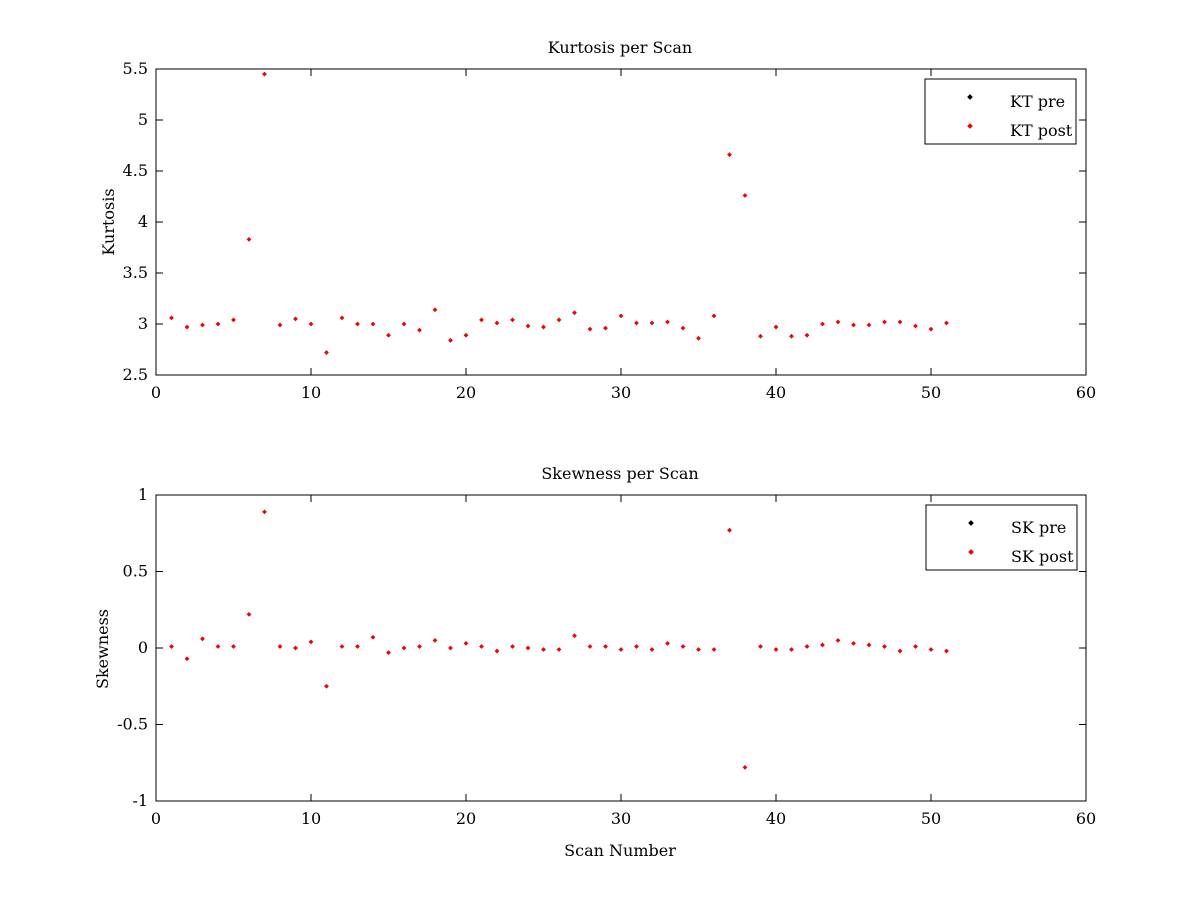 This screenshot has height=900, width=1200. Describe the element at coordinates (143, 647) in the screenshot. I see `skewness-y-tick-label: 0` at that location.